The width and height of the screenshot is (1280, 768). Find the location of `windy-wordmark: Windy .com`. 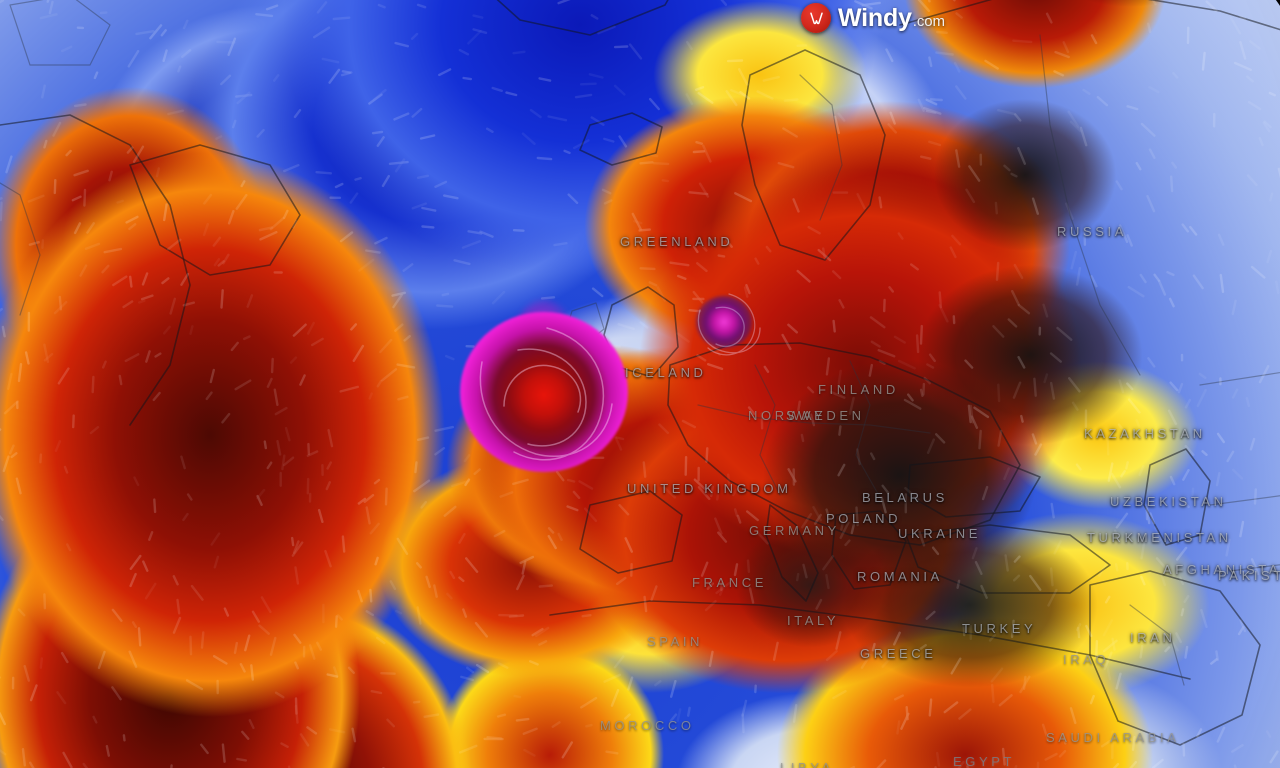

windy-wordmark: Windy .com is located at coordinates (891, 17).